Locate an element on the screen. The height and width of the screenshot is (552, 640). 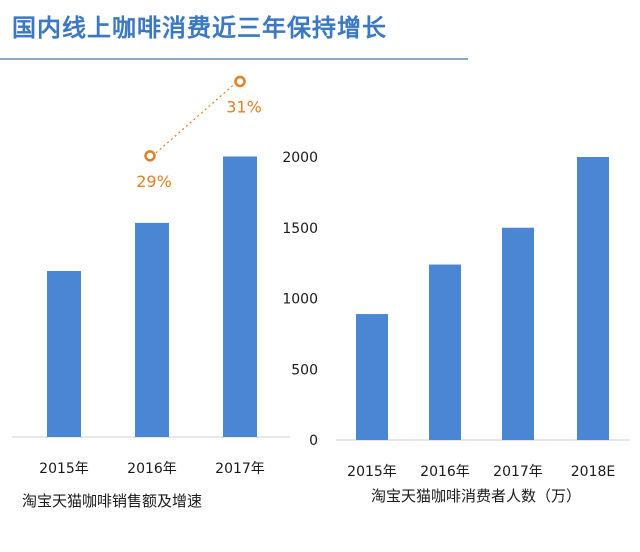
consumers-x-tick: 2018E is located at coordinates (593, 472).